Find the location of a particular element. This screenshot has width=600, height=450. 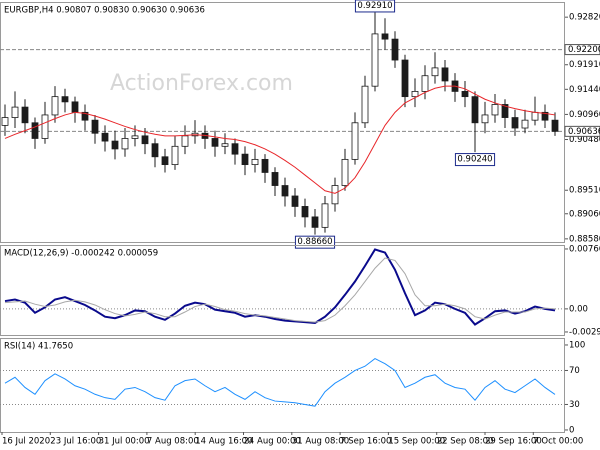

y-tick-label: 0.00 is located at coordinates (578, 309).